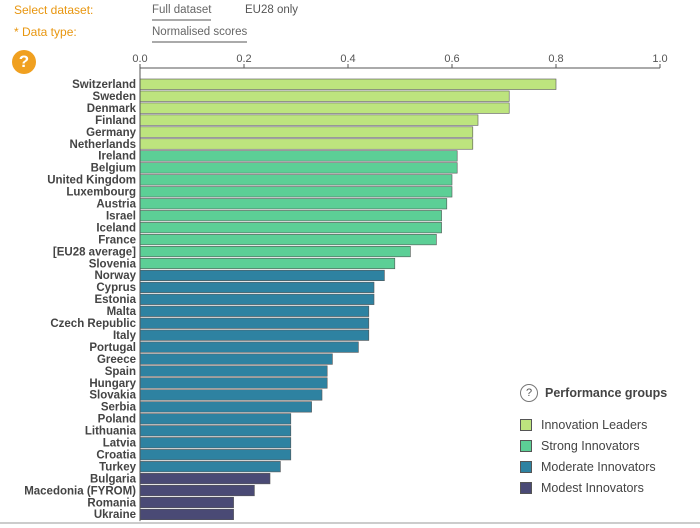 Image resolution: width=700 pixels, height=528 pixels. Describe the element at coordinates (112, 348) in the screenshot. I see `category-label: Portugal` at that location.